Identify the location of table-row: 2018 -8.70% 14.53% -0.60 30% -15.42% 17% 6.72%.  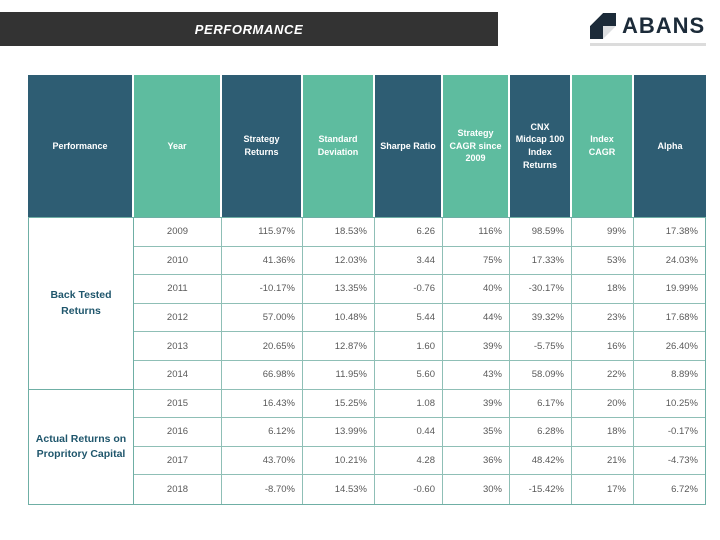
(419, 489).